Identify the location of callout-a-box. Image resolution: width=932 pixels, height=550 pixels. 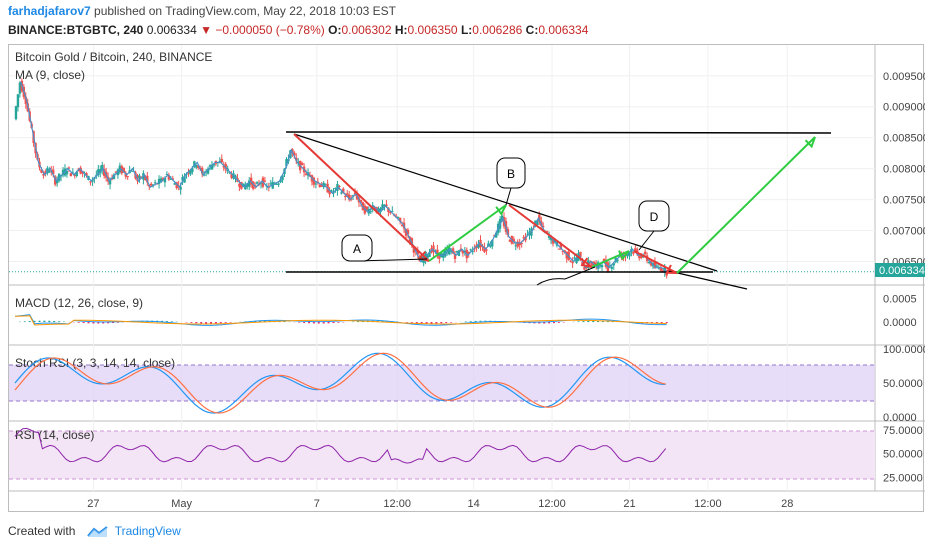
(357, 248).